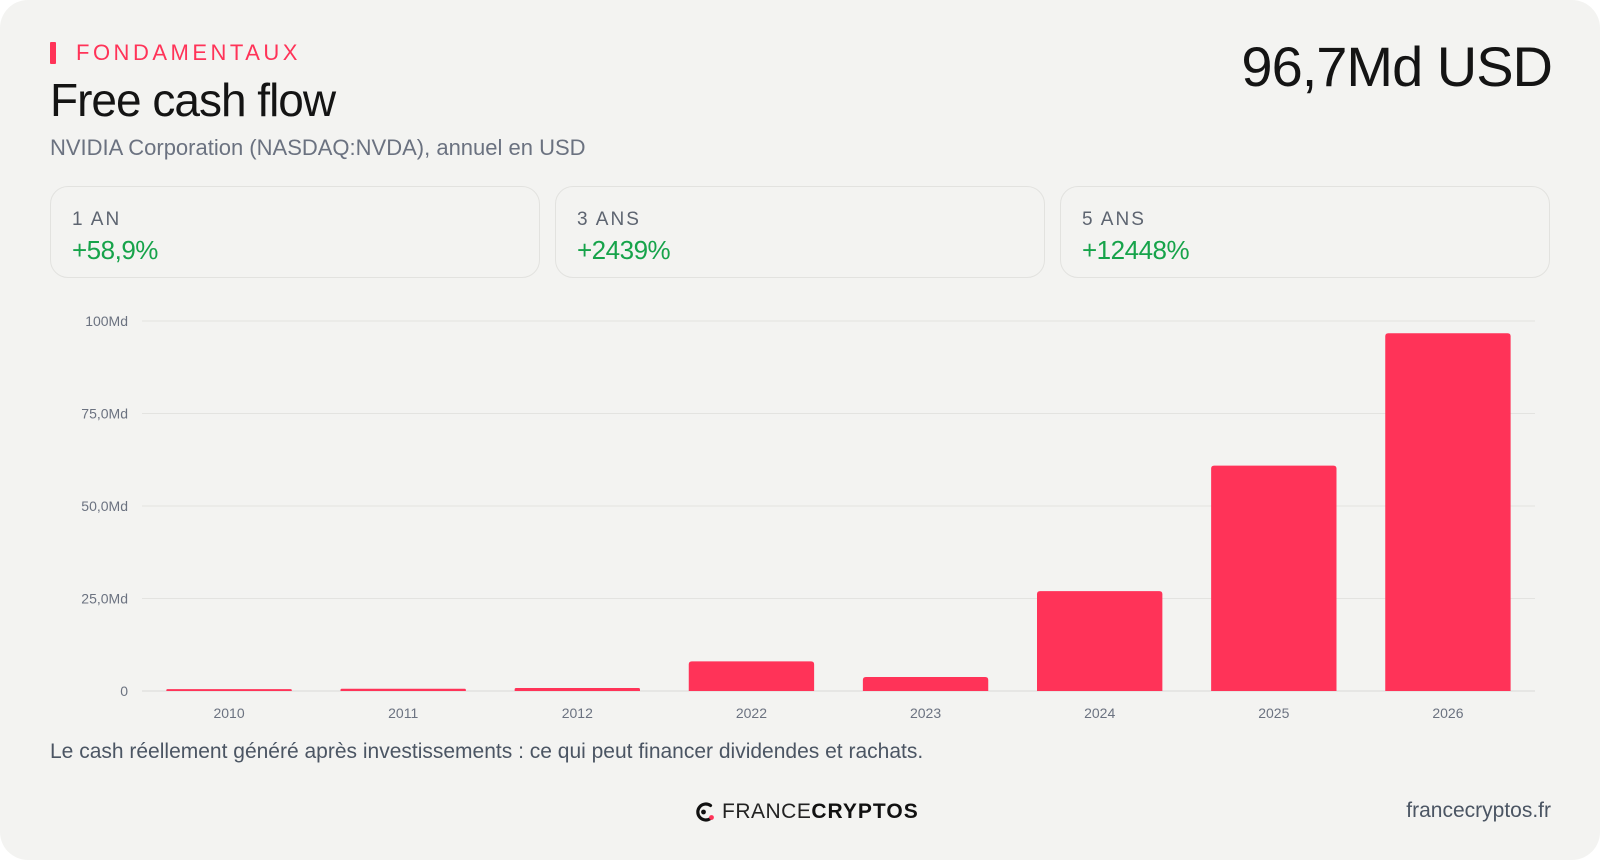 The image size is (1600, 860). What do you see at coordinates (229, 690) in the screenshot?
I see `bar-2010` at bounding box center [229, 690].